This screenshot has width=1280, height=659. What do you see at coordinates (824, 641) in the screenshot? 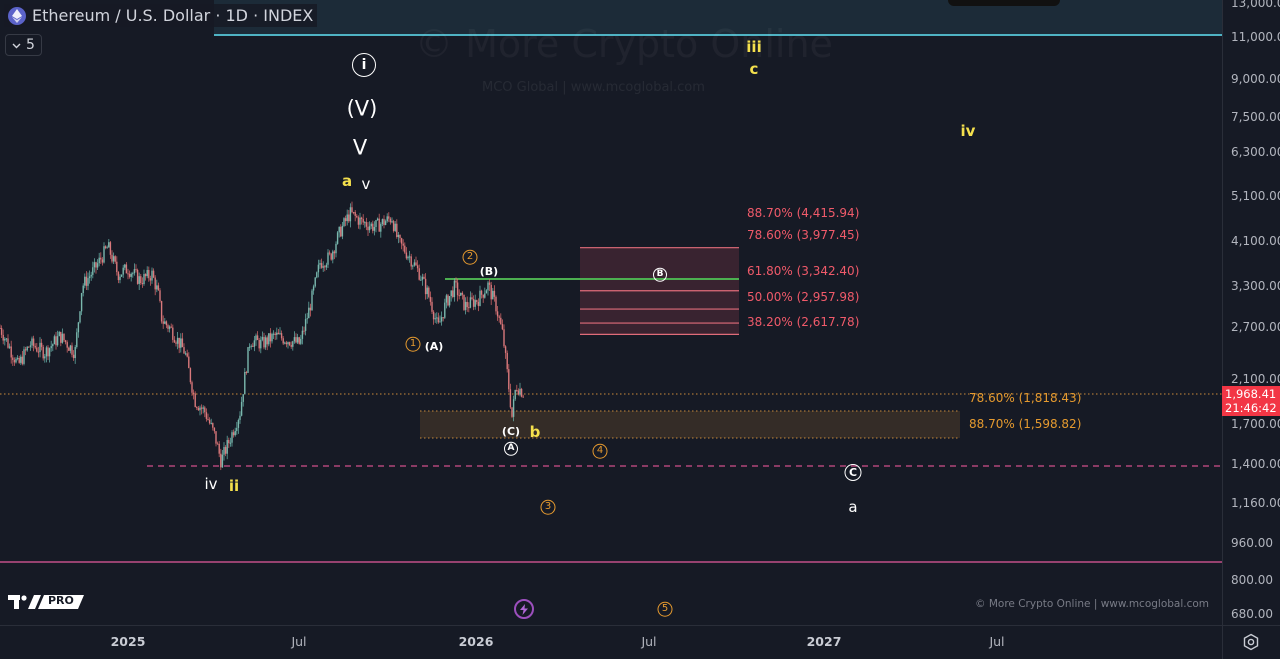
I see `time-tick: 2027` at bounding box center [824, 641].